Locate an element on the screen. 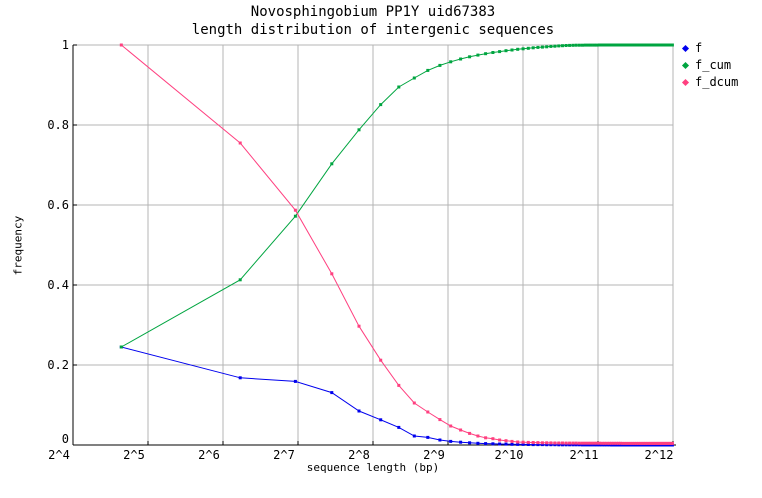  x-tick-label: 2^5 is located at coordinates (134, 455).